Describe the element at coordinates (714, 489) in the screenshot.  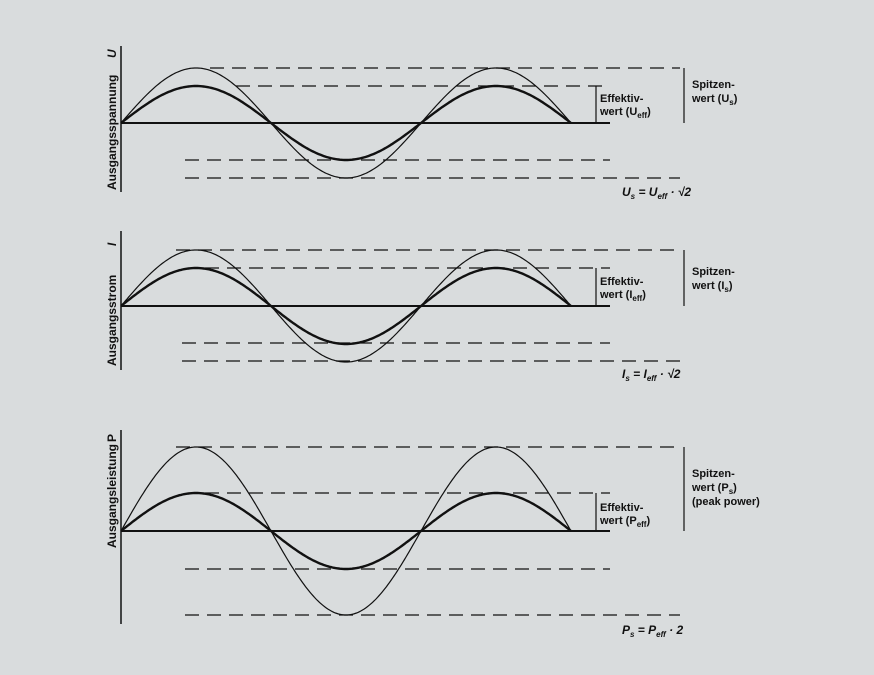
I see `power-peak-label-2: wert (Ps)` at that location.